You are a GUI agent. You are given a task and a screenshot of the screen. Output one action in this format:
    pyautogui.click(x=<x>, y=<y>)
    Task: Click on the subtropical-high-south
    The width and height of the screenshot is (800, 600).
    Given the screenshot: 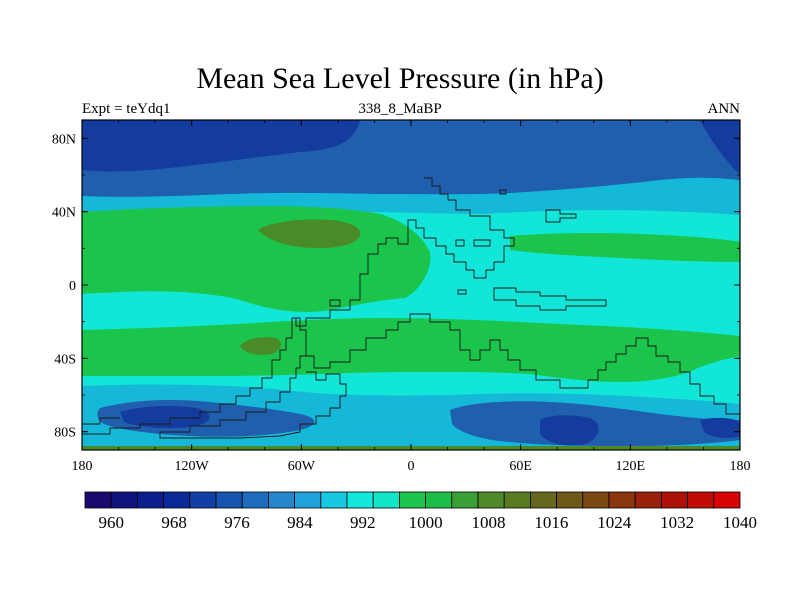 What is the action you would take?
    pyautogui.click(x=411, y=350)
    